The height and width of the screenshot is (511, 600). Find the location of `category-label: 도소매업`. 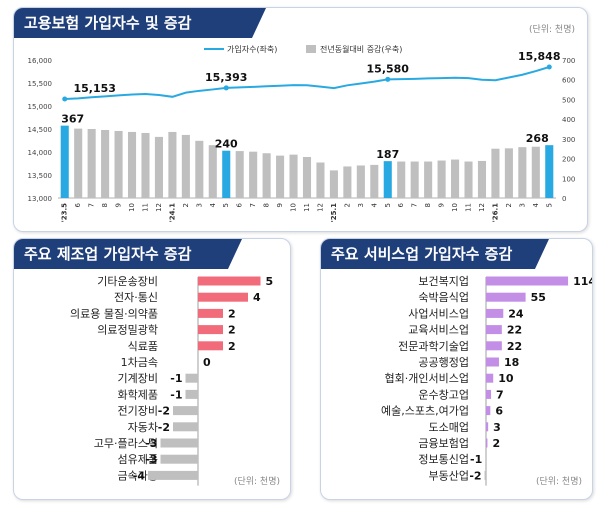

category-label: 도소매업 is located at coordinates (449, 427).